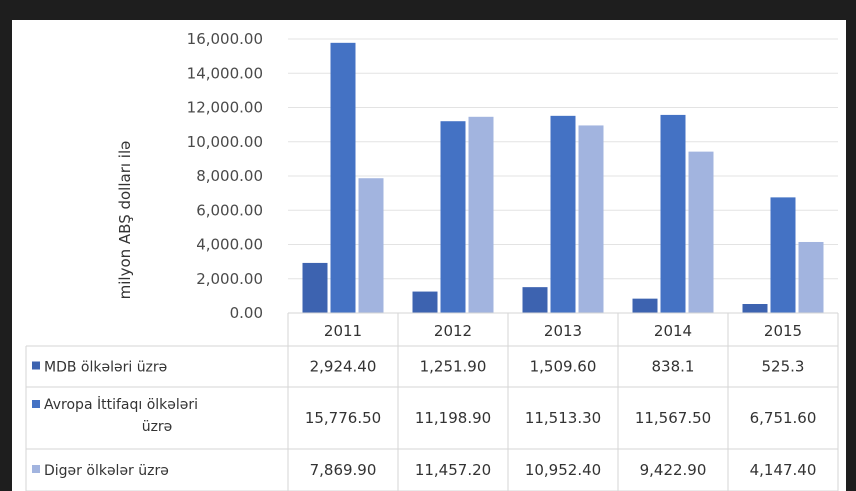 The image size is (856, 491). What do you see at coordinates (229, 210) in the screenshot?
I see `y-tick-label: 6,000.00` at bounding box center [229, 210].